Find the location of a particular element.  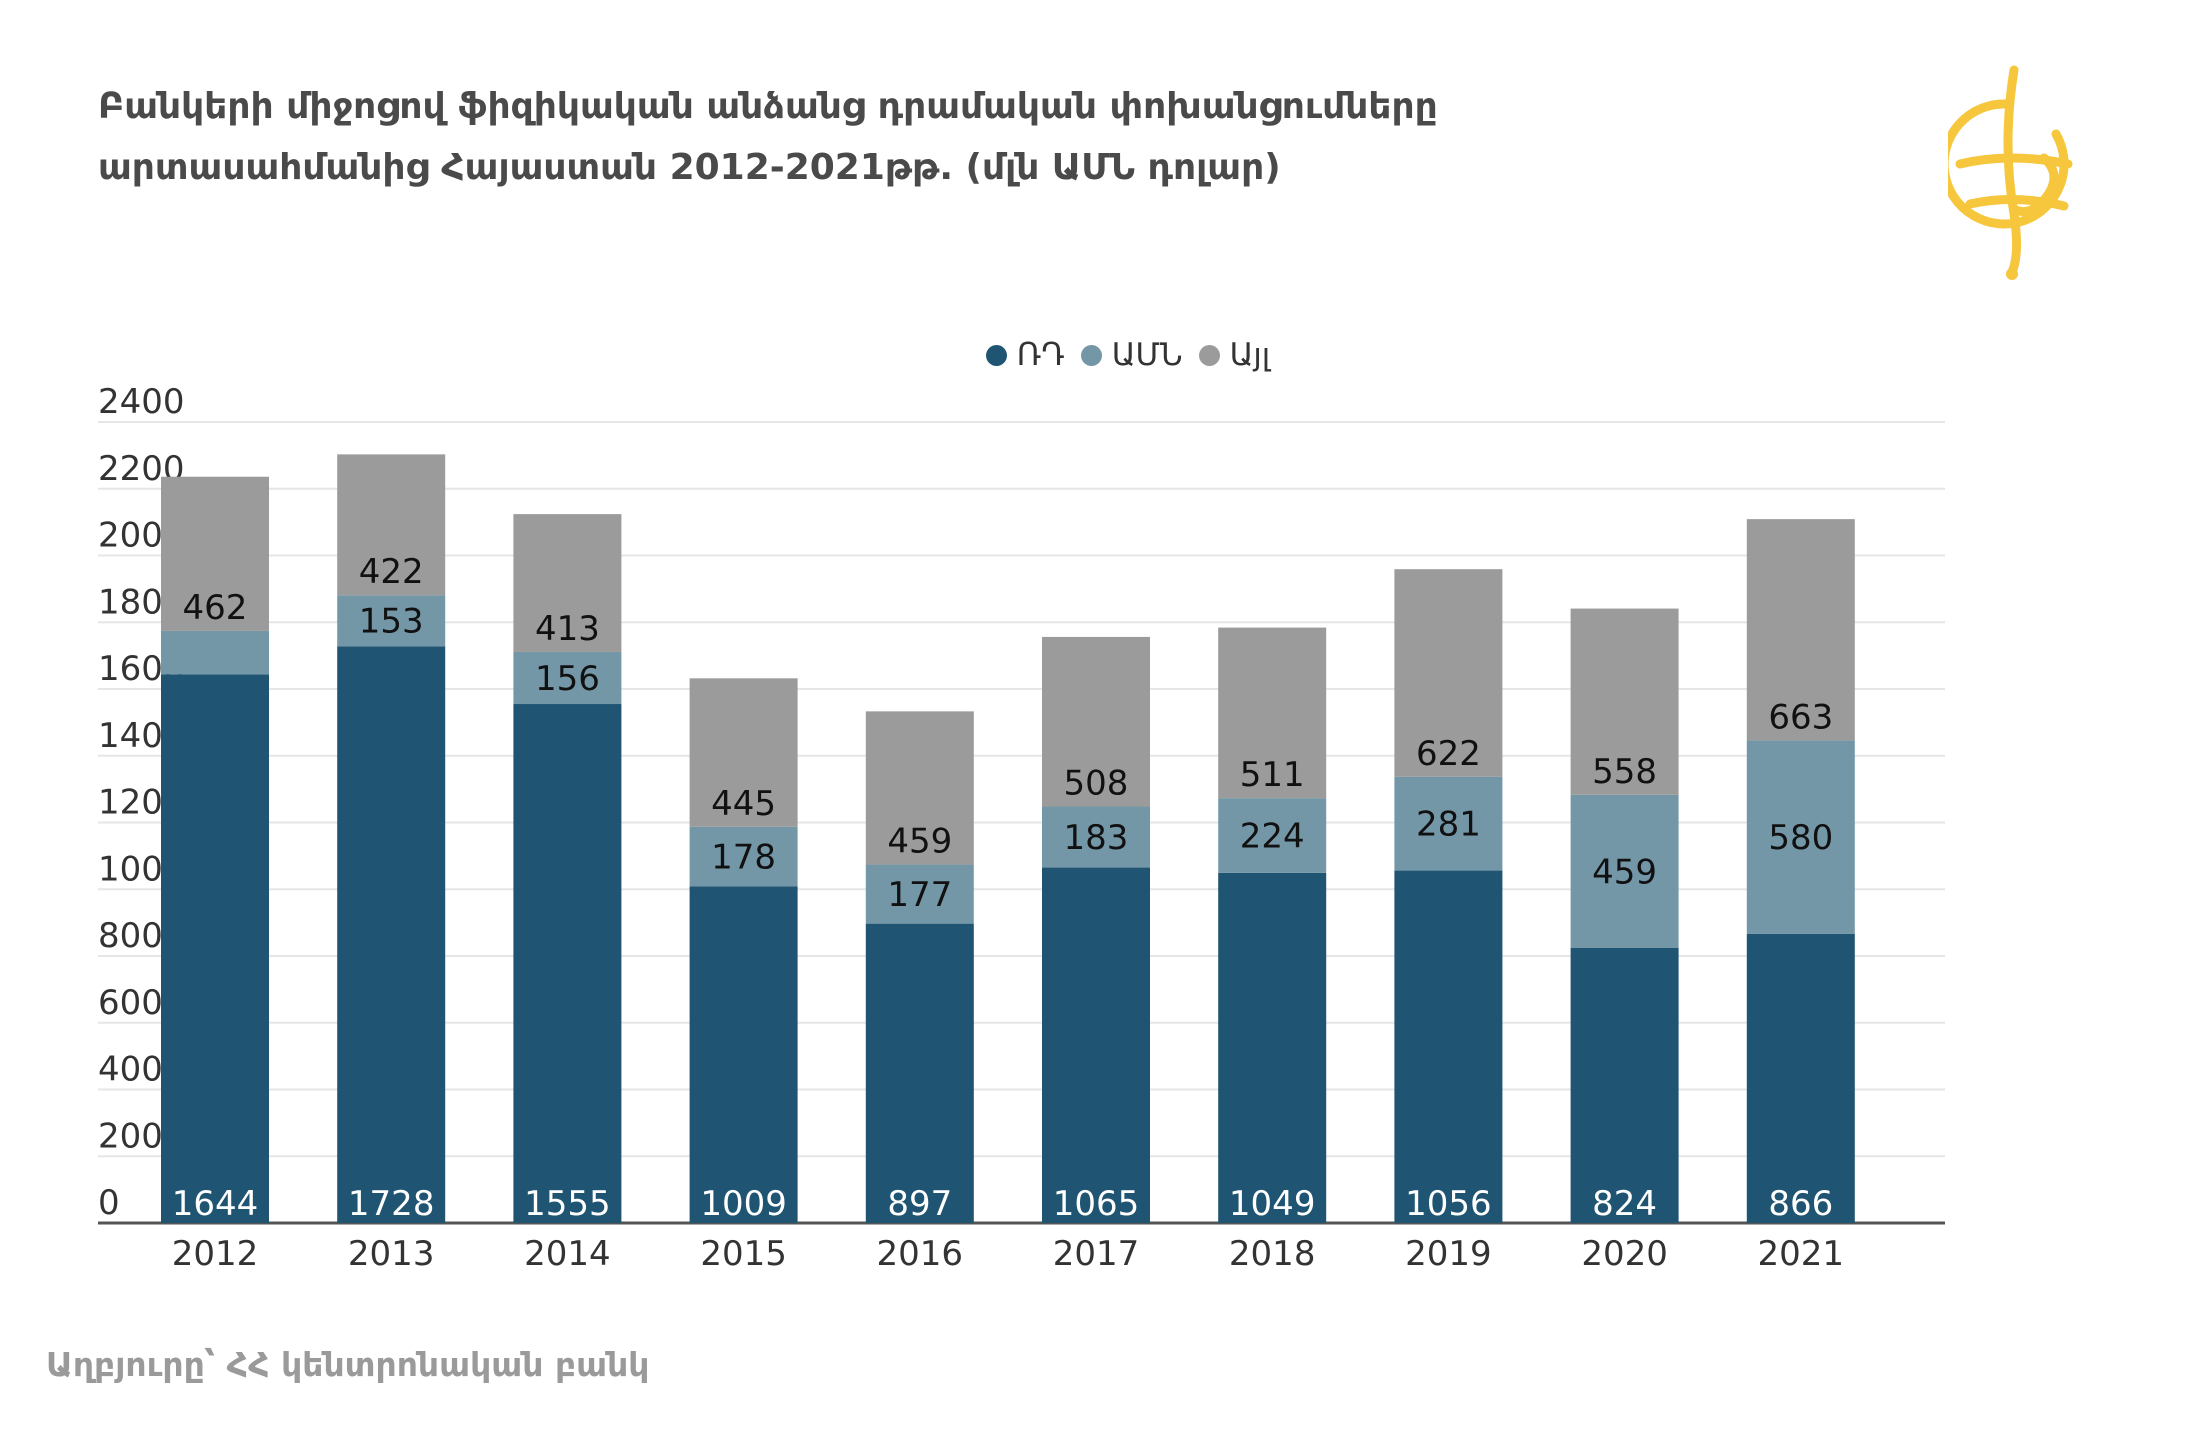

data-label-usa: 177 is located at coordinates (919, 895).